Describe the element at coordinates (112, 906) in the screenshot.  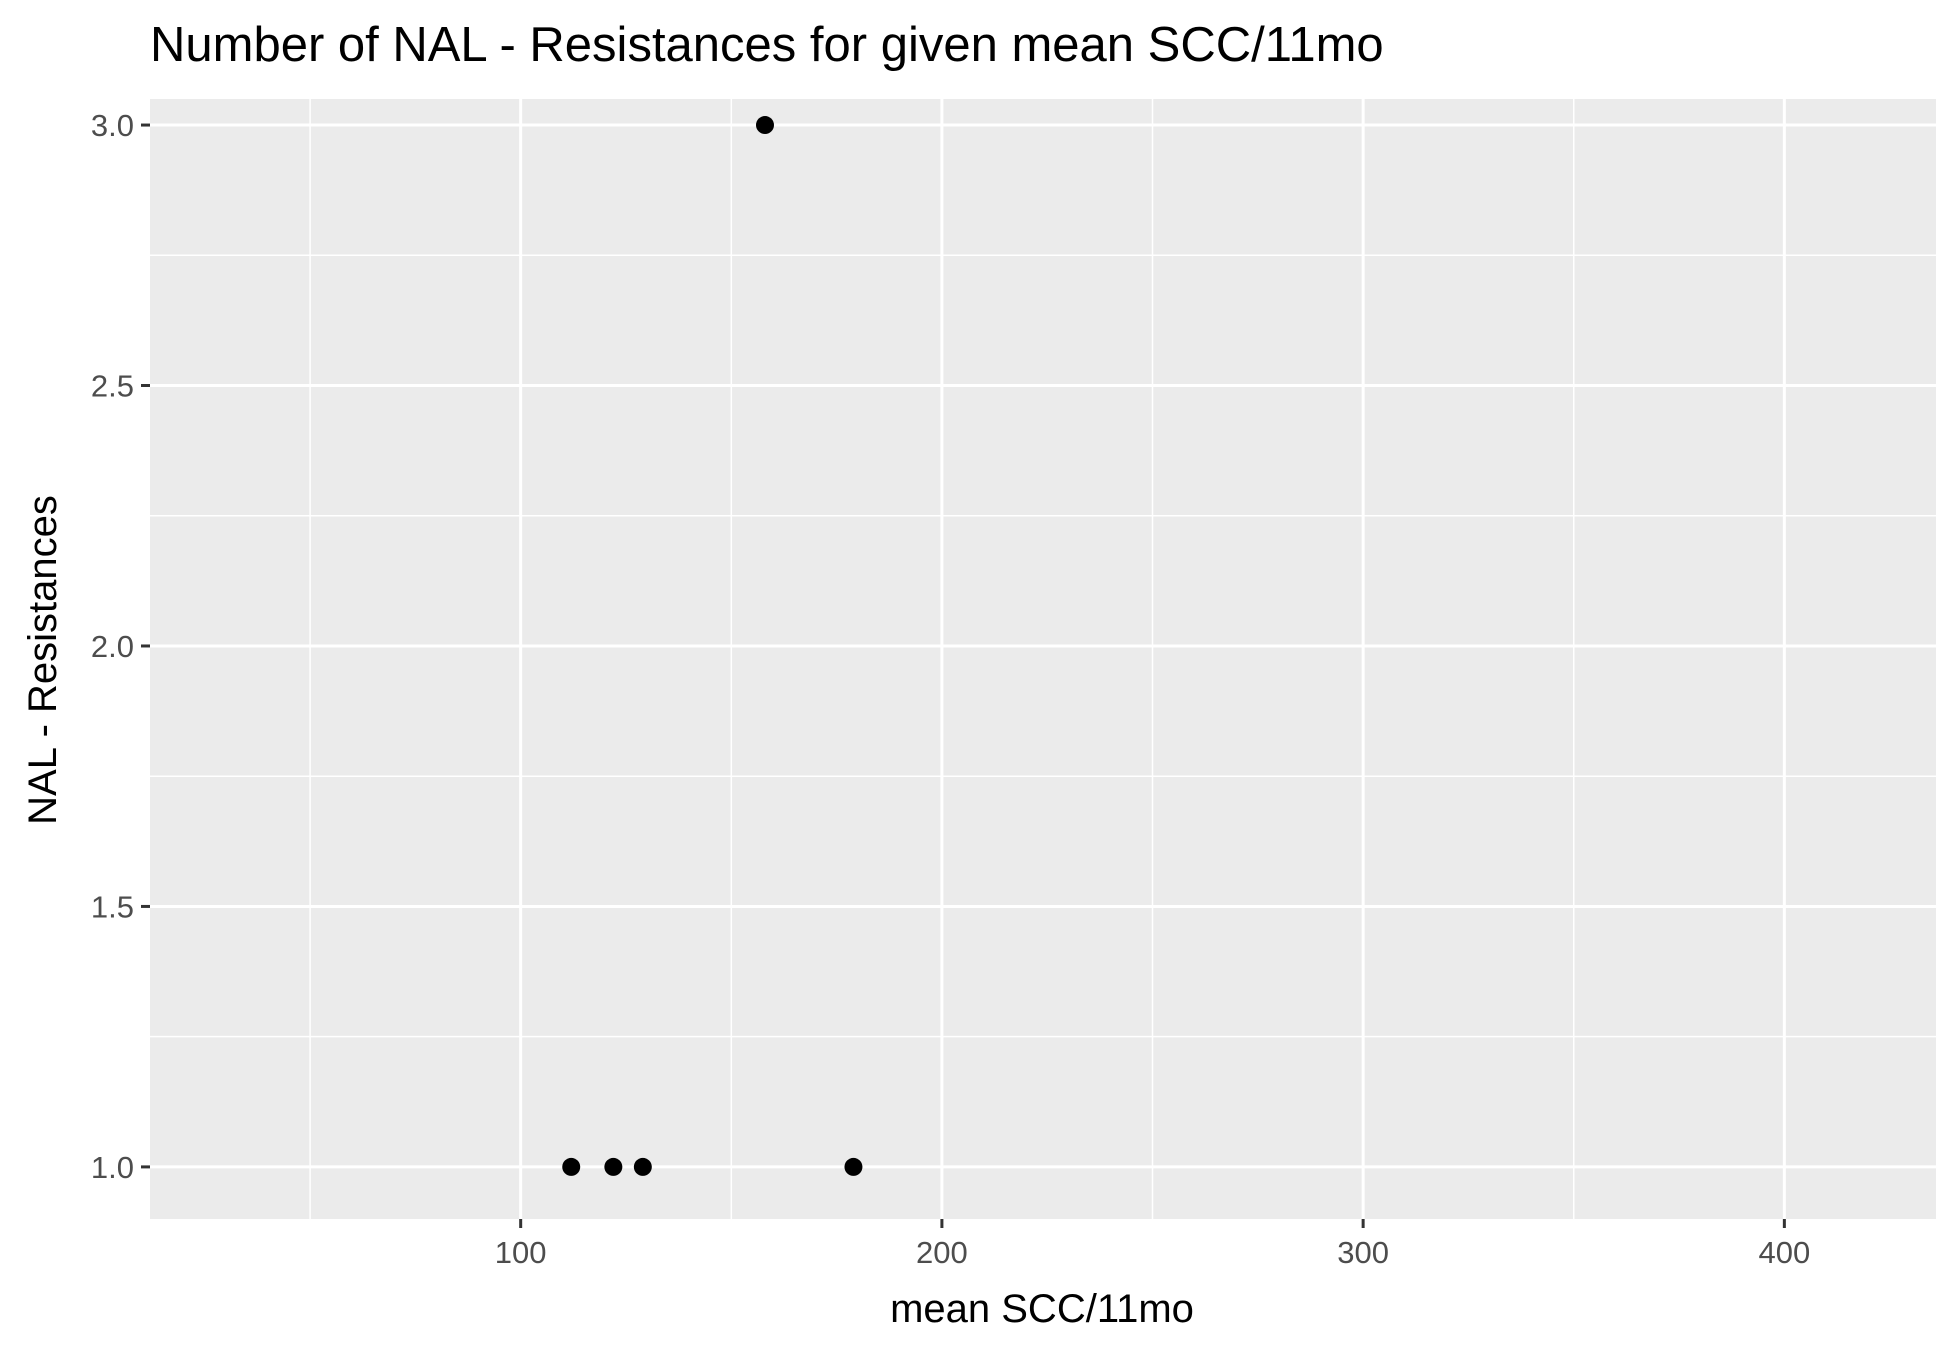
I see `y-tick-label: 1.5` at that location.